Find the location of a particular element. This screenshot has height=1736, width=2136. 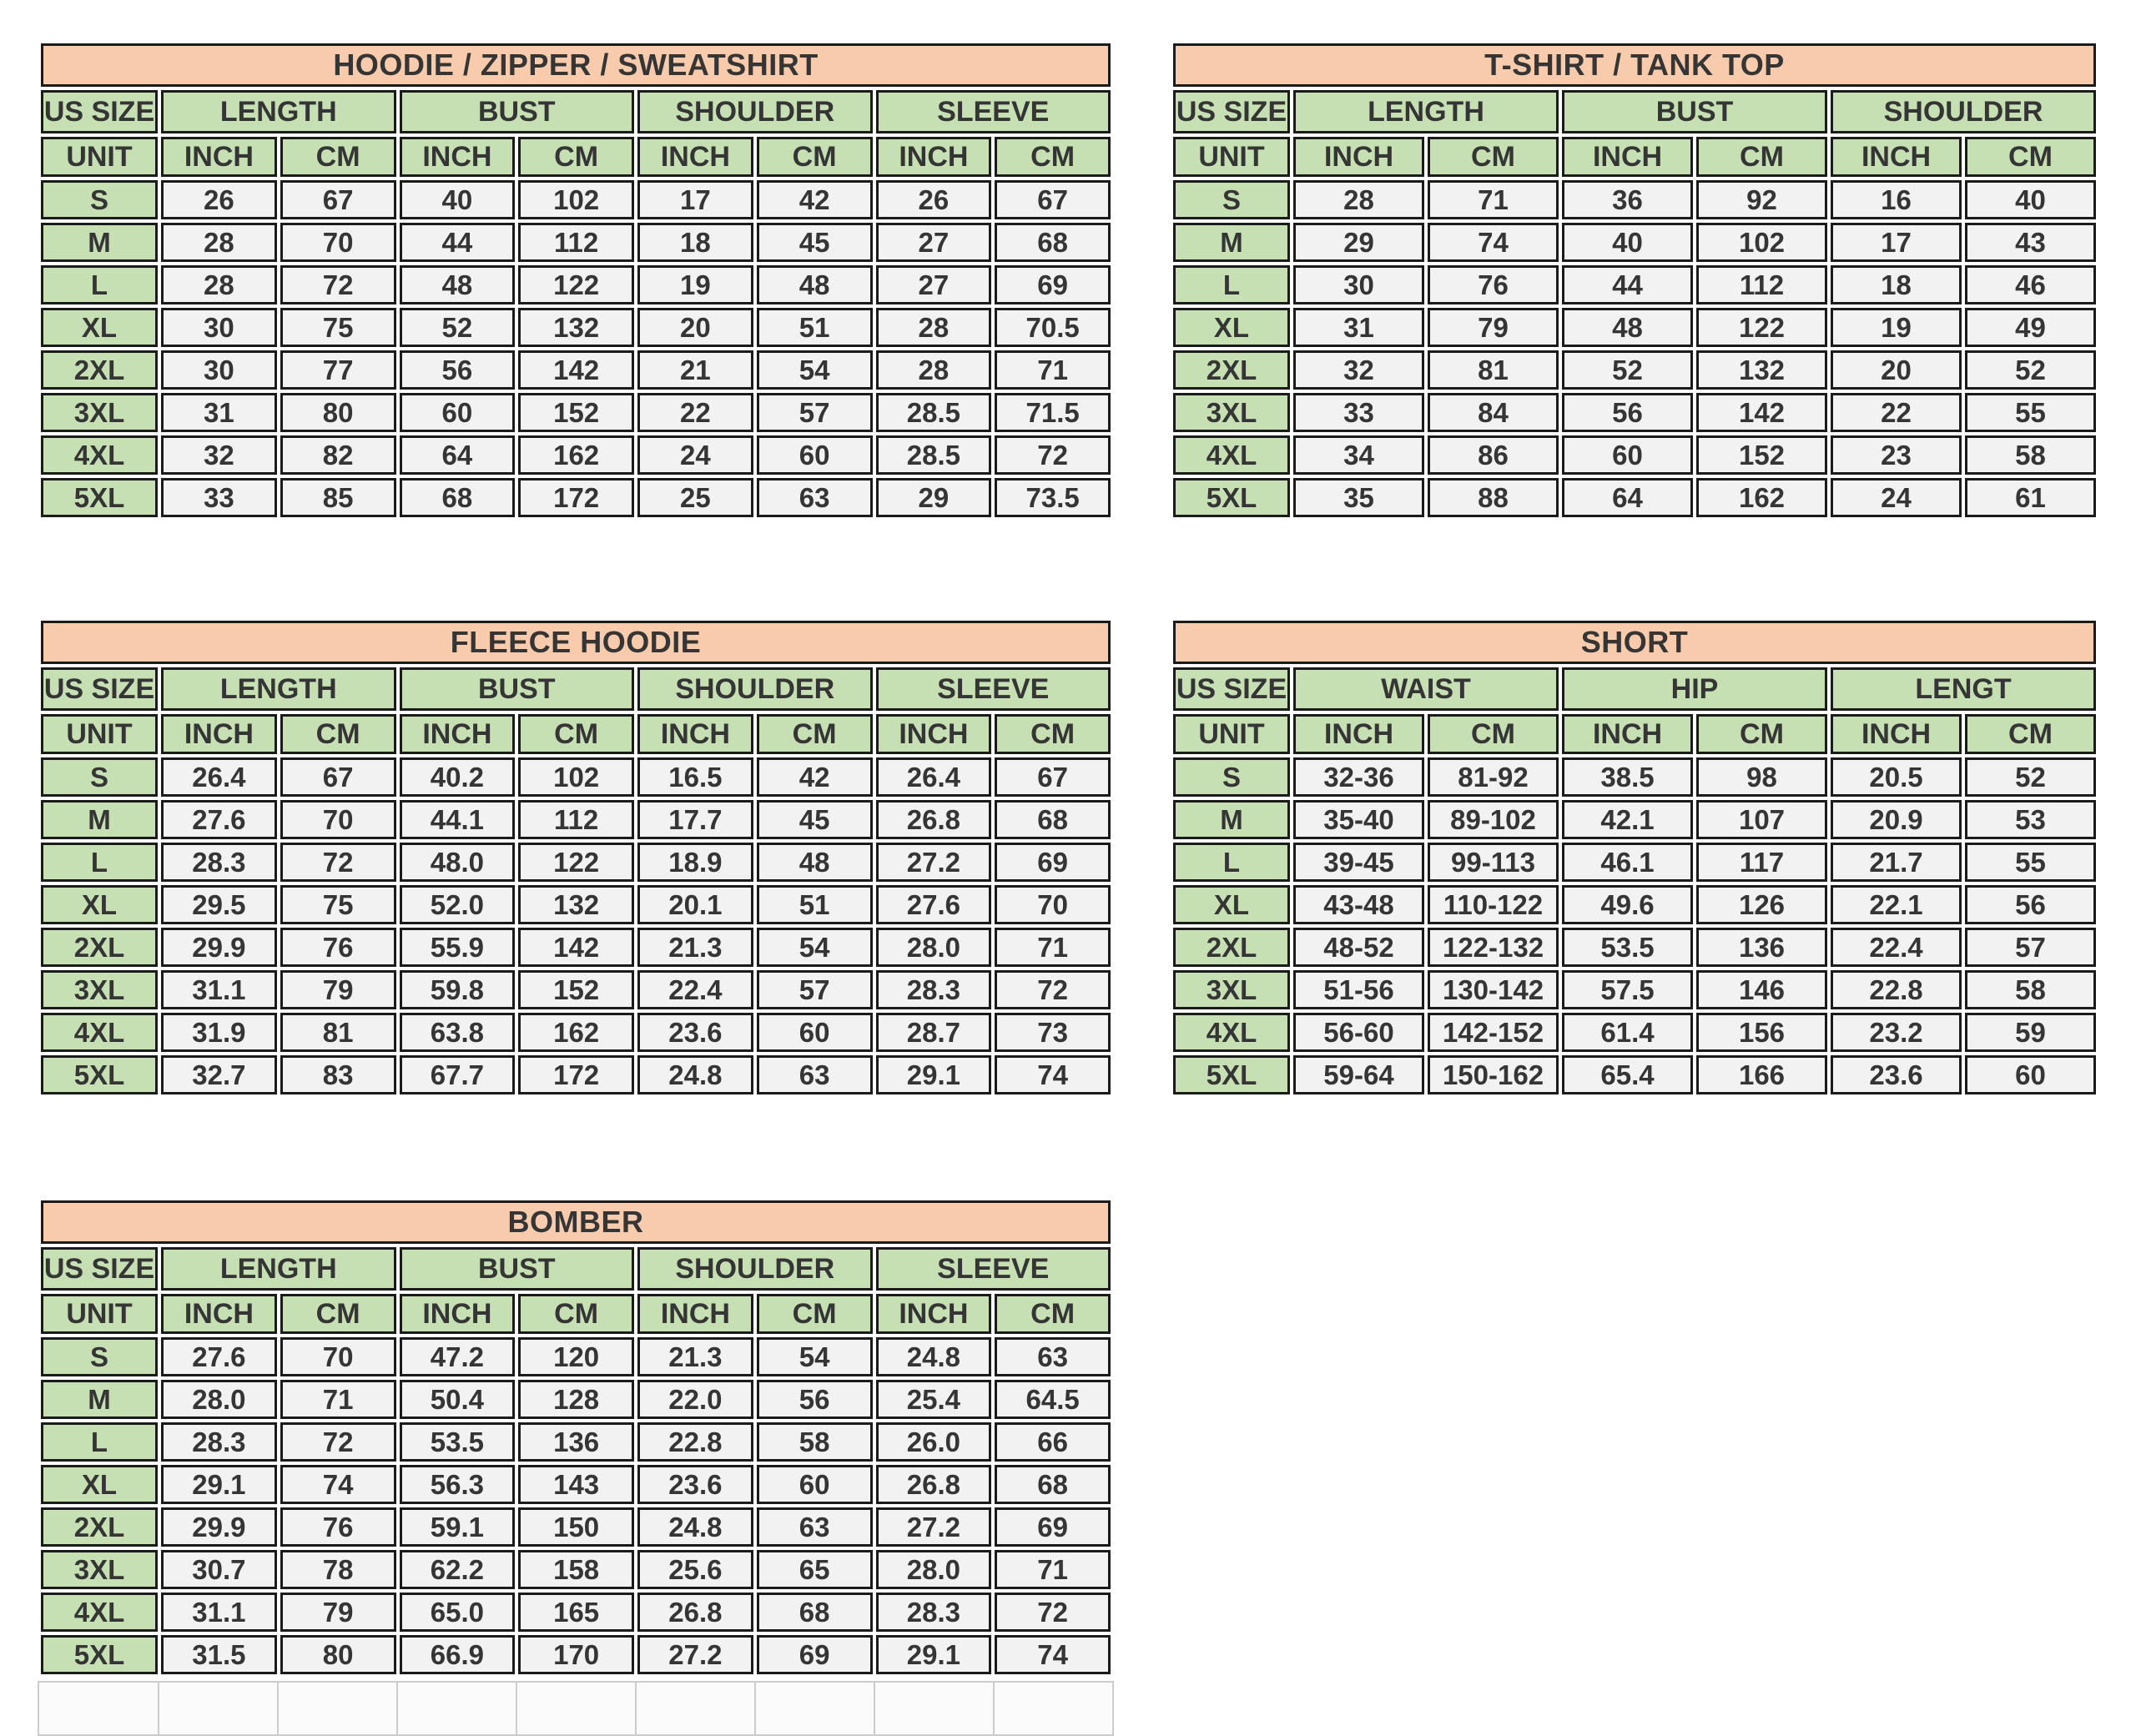

value-cell: 32 is located at coordinates (1358, 370).